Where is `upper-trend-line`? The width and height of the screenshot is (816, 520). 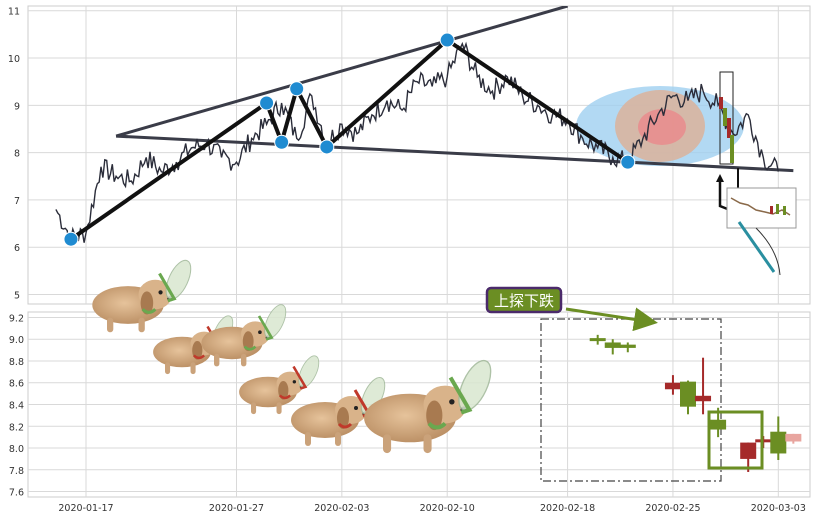 upper-trend-line is located at coordinates (342, 72).